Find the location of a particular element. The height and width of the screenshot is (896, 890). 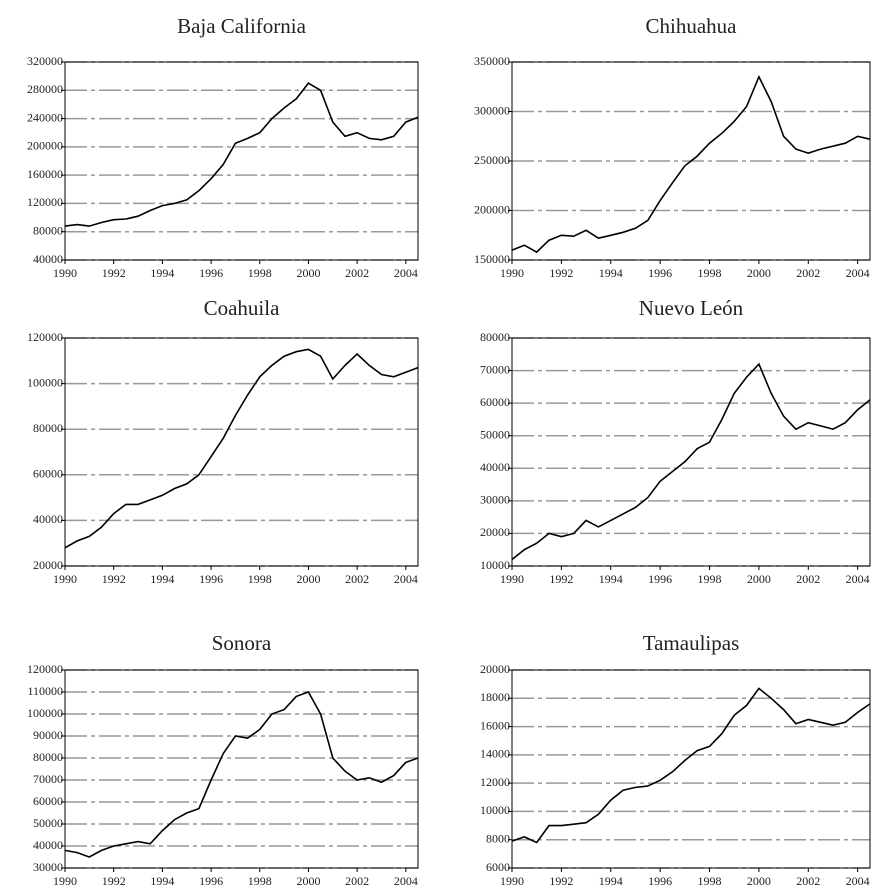

y-tick-label: 18000 is located at coordinates (495, 697).